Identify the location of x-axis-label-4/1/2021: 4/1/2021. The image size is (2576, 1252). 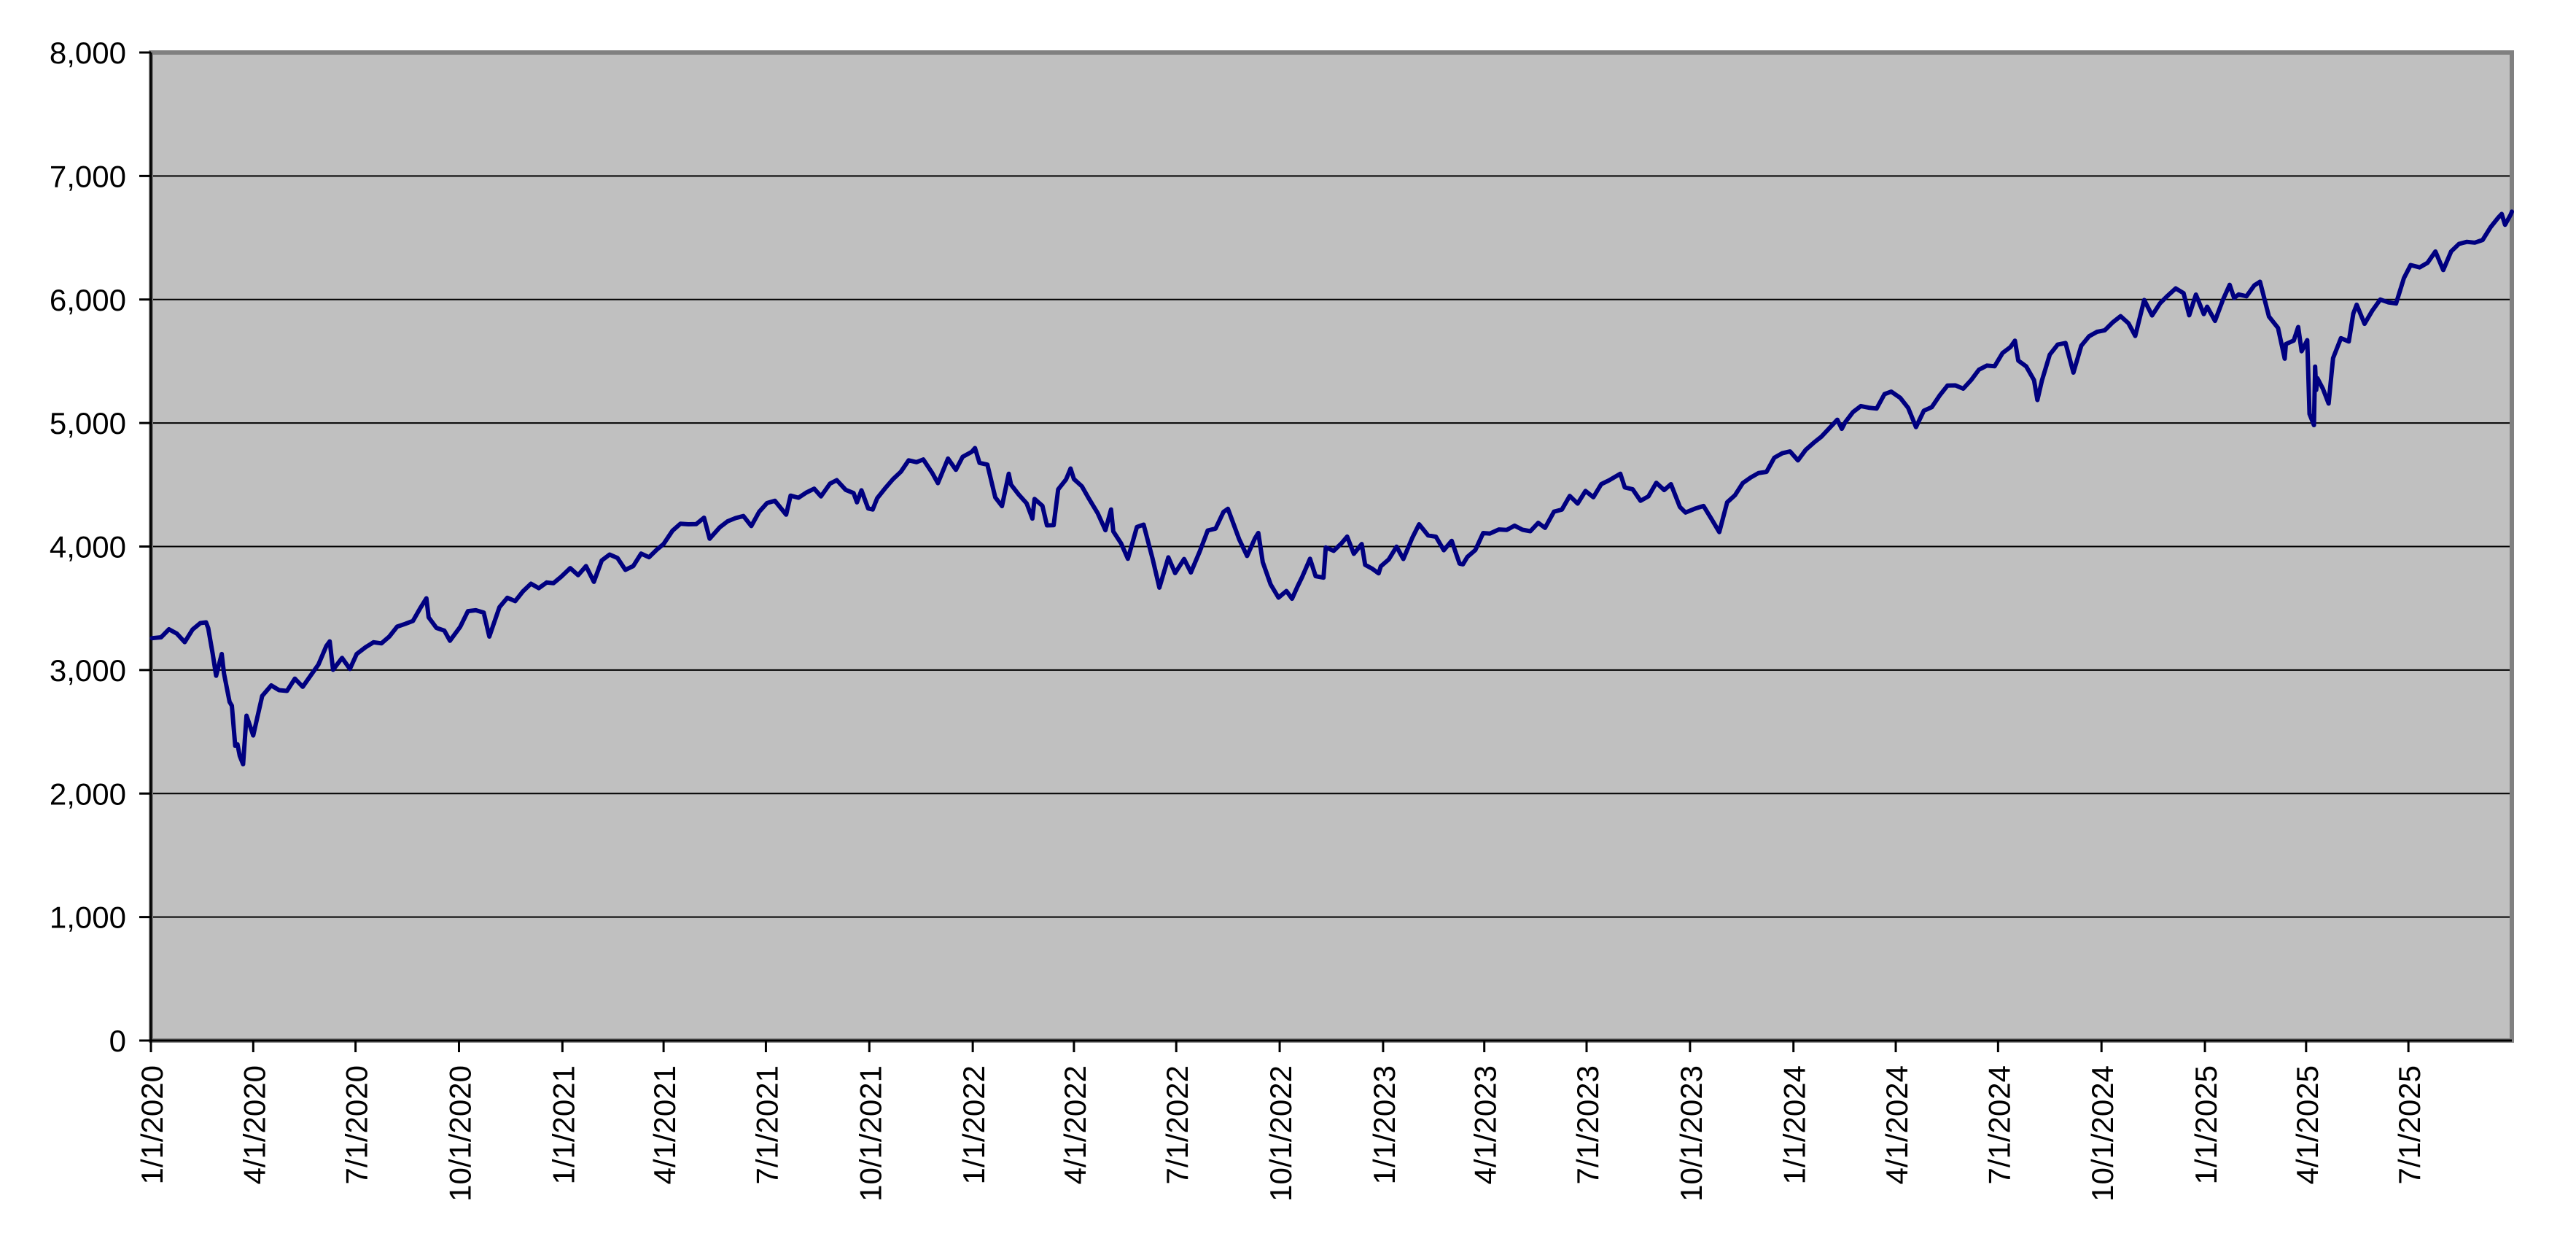
(664, 1125).